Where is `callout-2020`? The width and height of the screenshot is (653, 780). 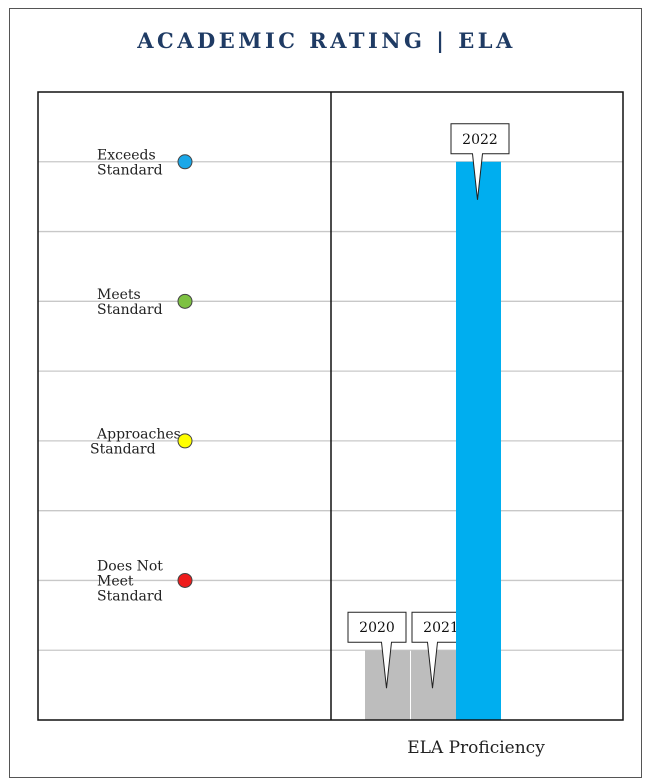 callout-2020 is located at coordinates (377, 650).